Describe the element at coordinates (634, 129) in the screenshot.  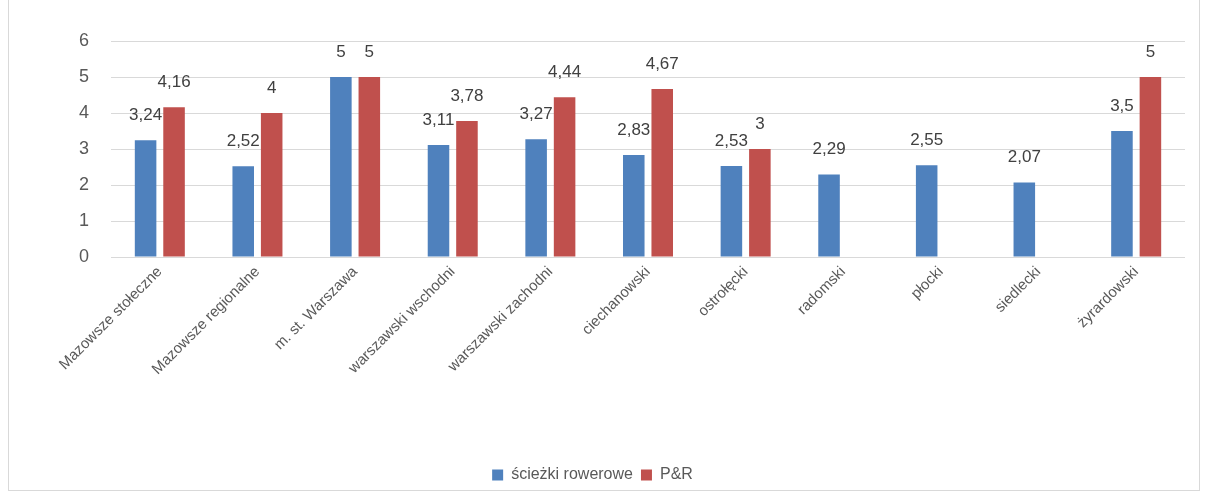
I see `data-label: 2,83` at that location.